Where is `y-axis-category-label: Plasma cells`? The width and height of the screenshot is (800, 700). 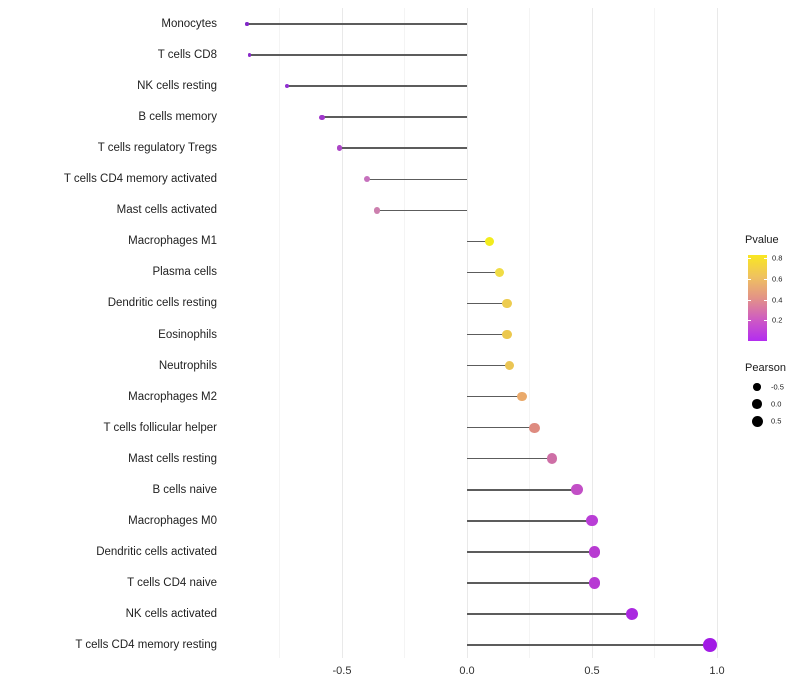
y-axis-category-label: Plasma cells is located at coordinates (184, 272).